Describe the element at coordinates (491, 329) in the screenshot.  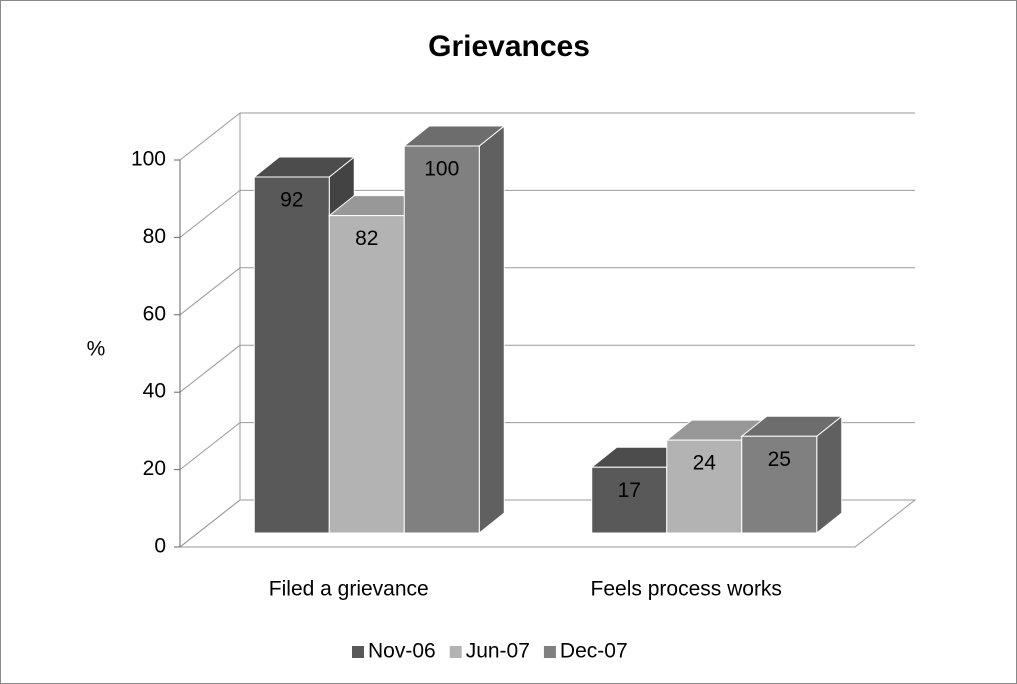
I see `bar-side` at that location.